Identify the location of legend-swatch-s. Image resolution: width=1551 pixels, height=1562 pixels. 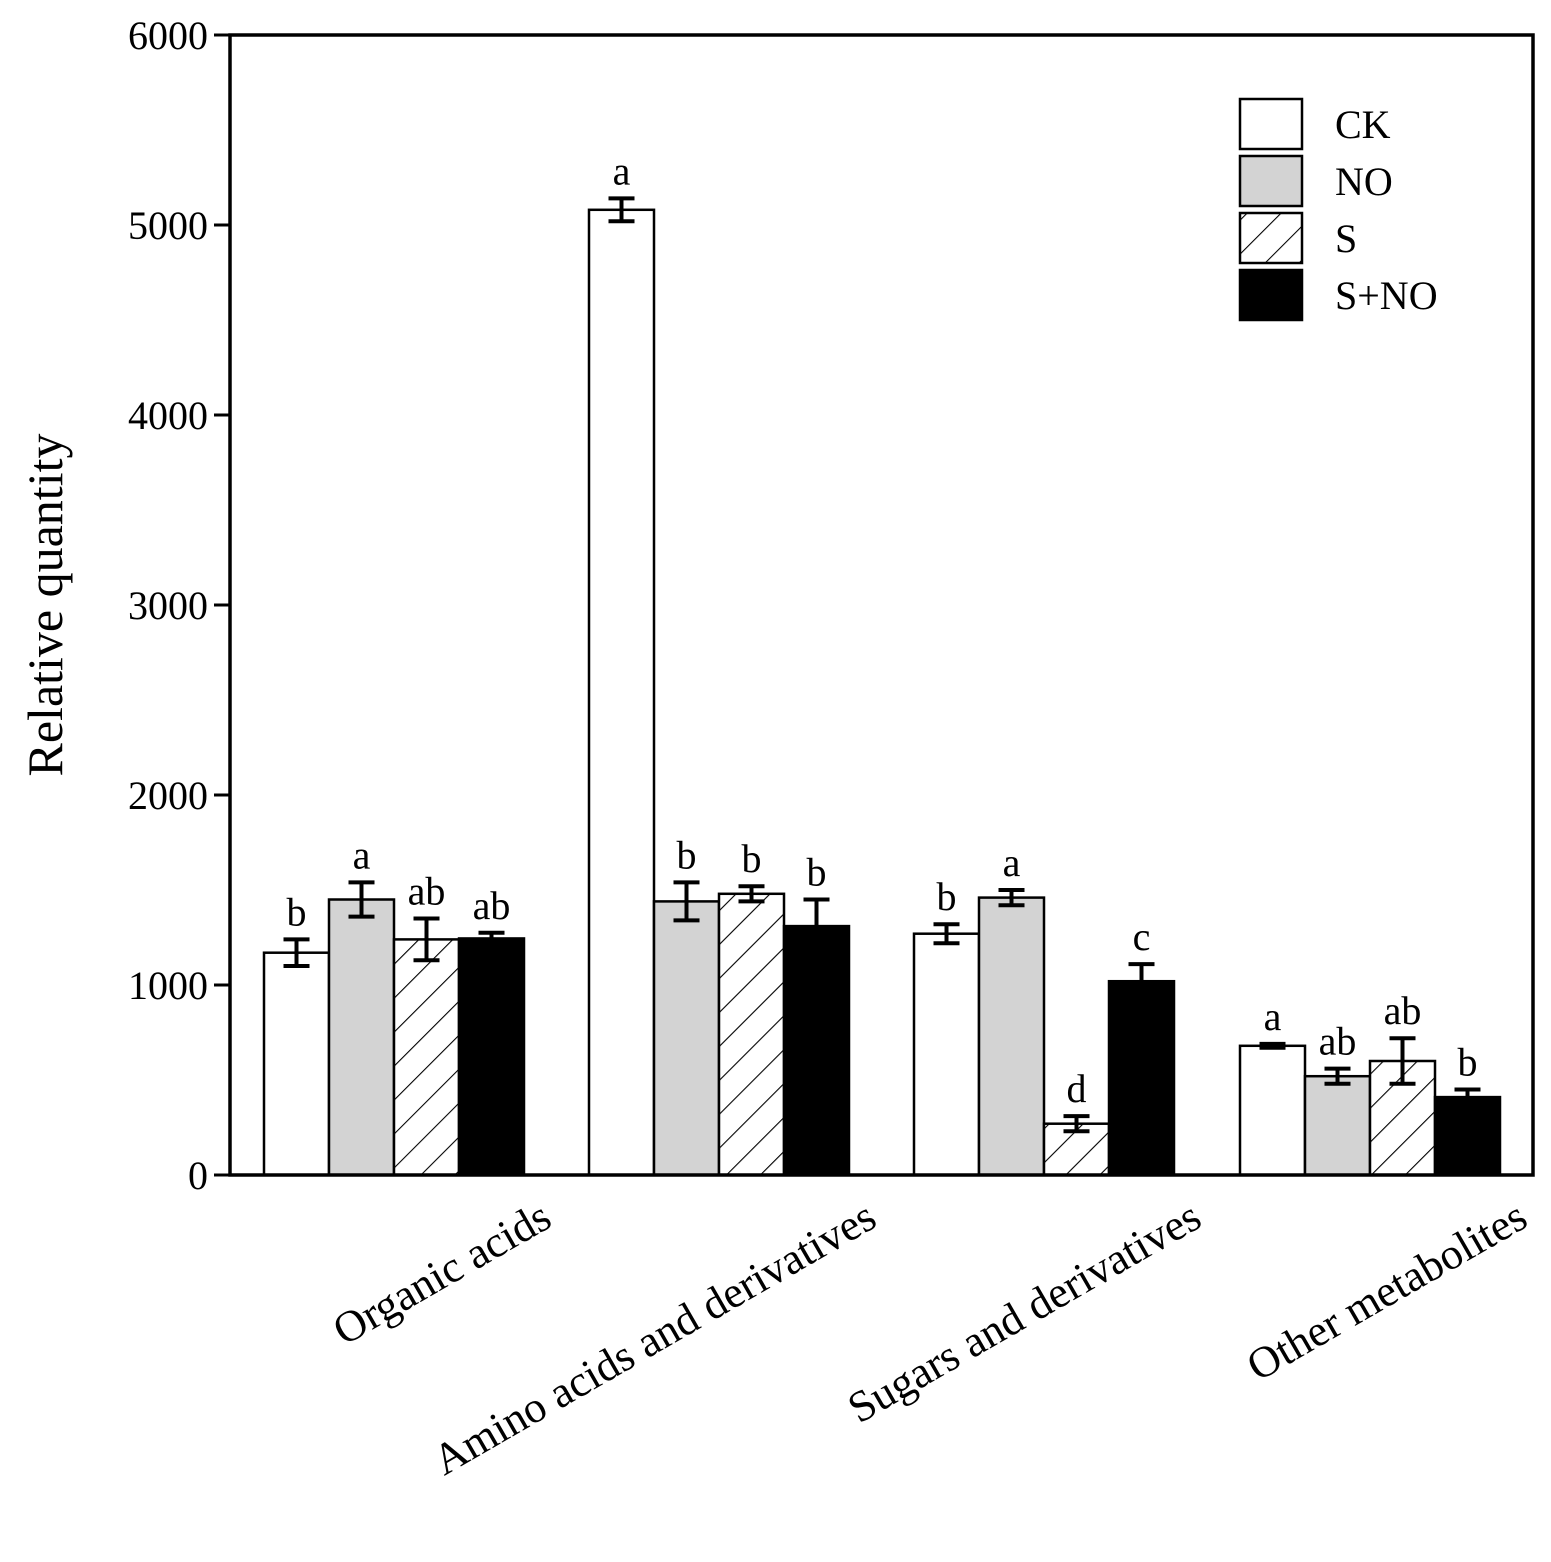
(1271, 238).